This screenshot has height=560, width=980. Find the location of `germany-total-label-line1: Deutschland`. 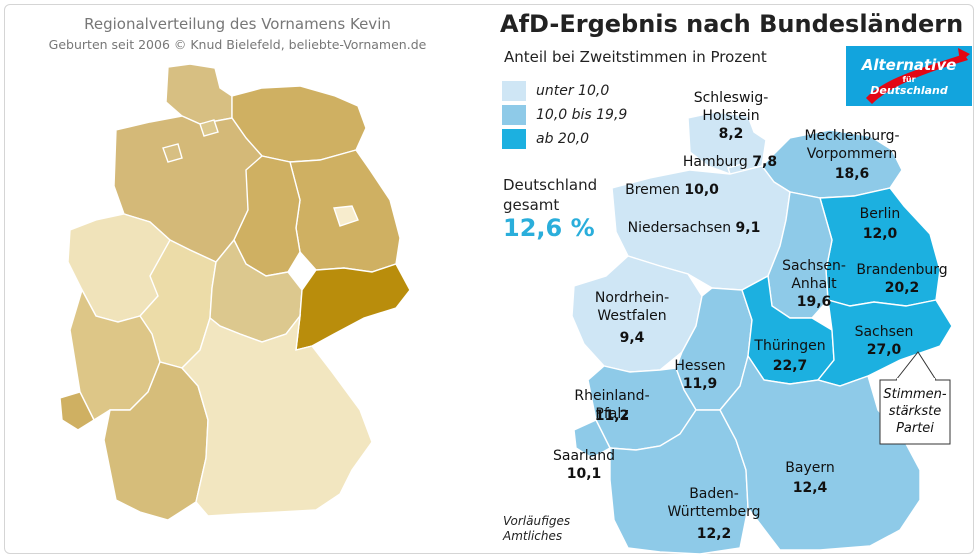

germany-total-label-line1: Deutschland is located at coordinates (550, 185).